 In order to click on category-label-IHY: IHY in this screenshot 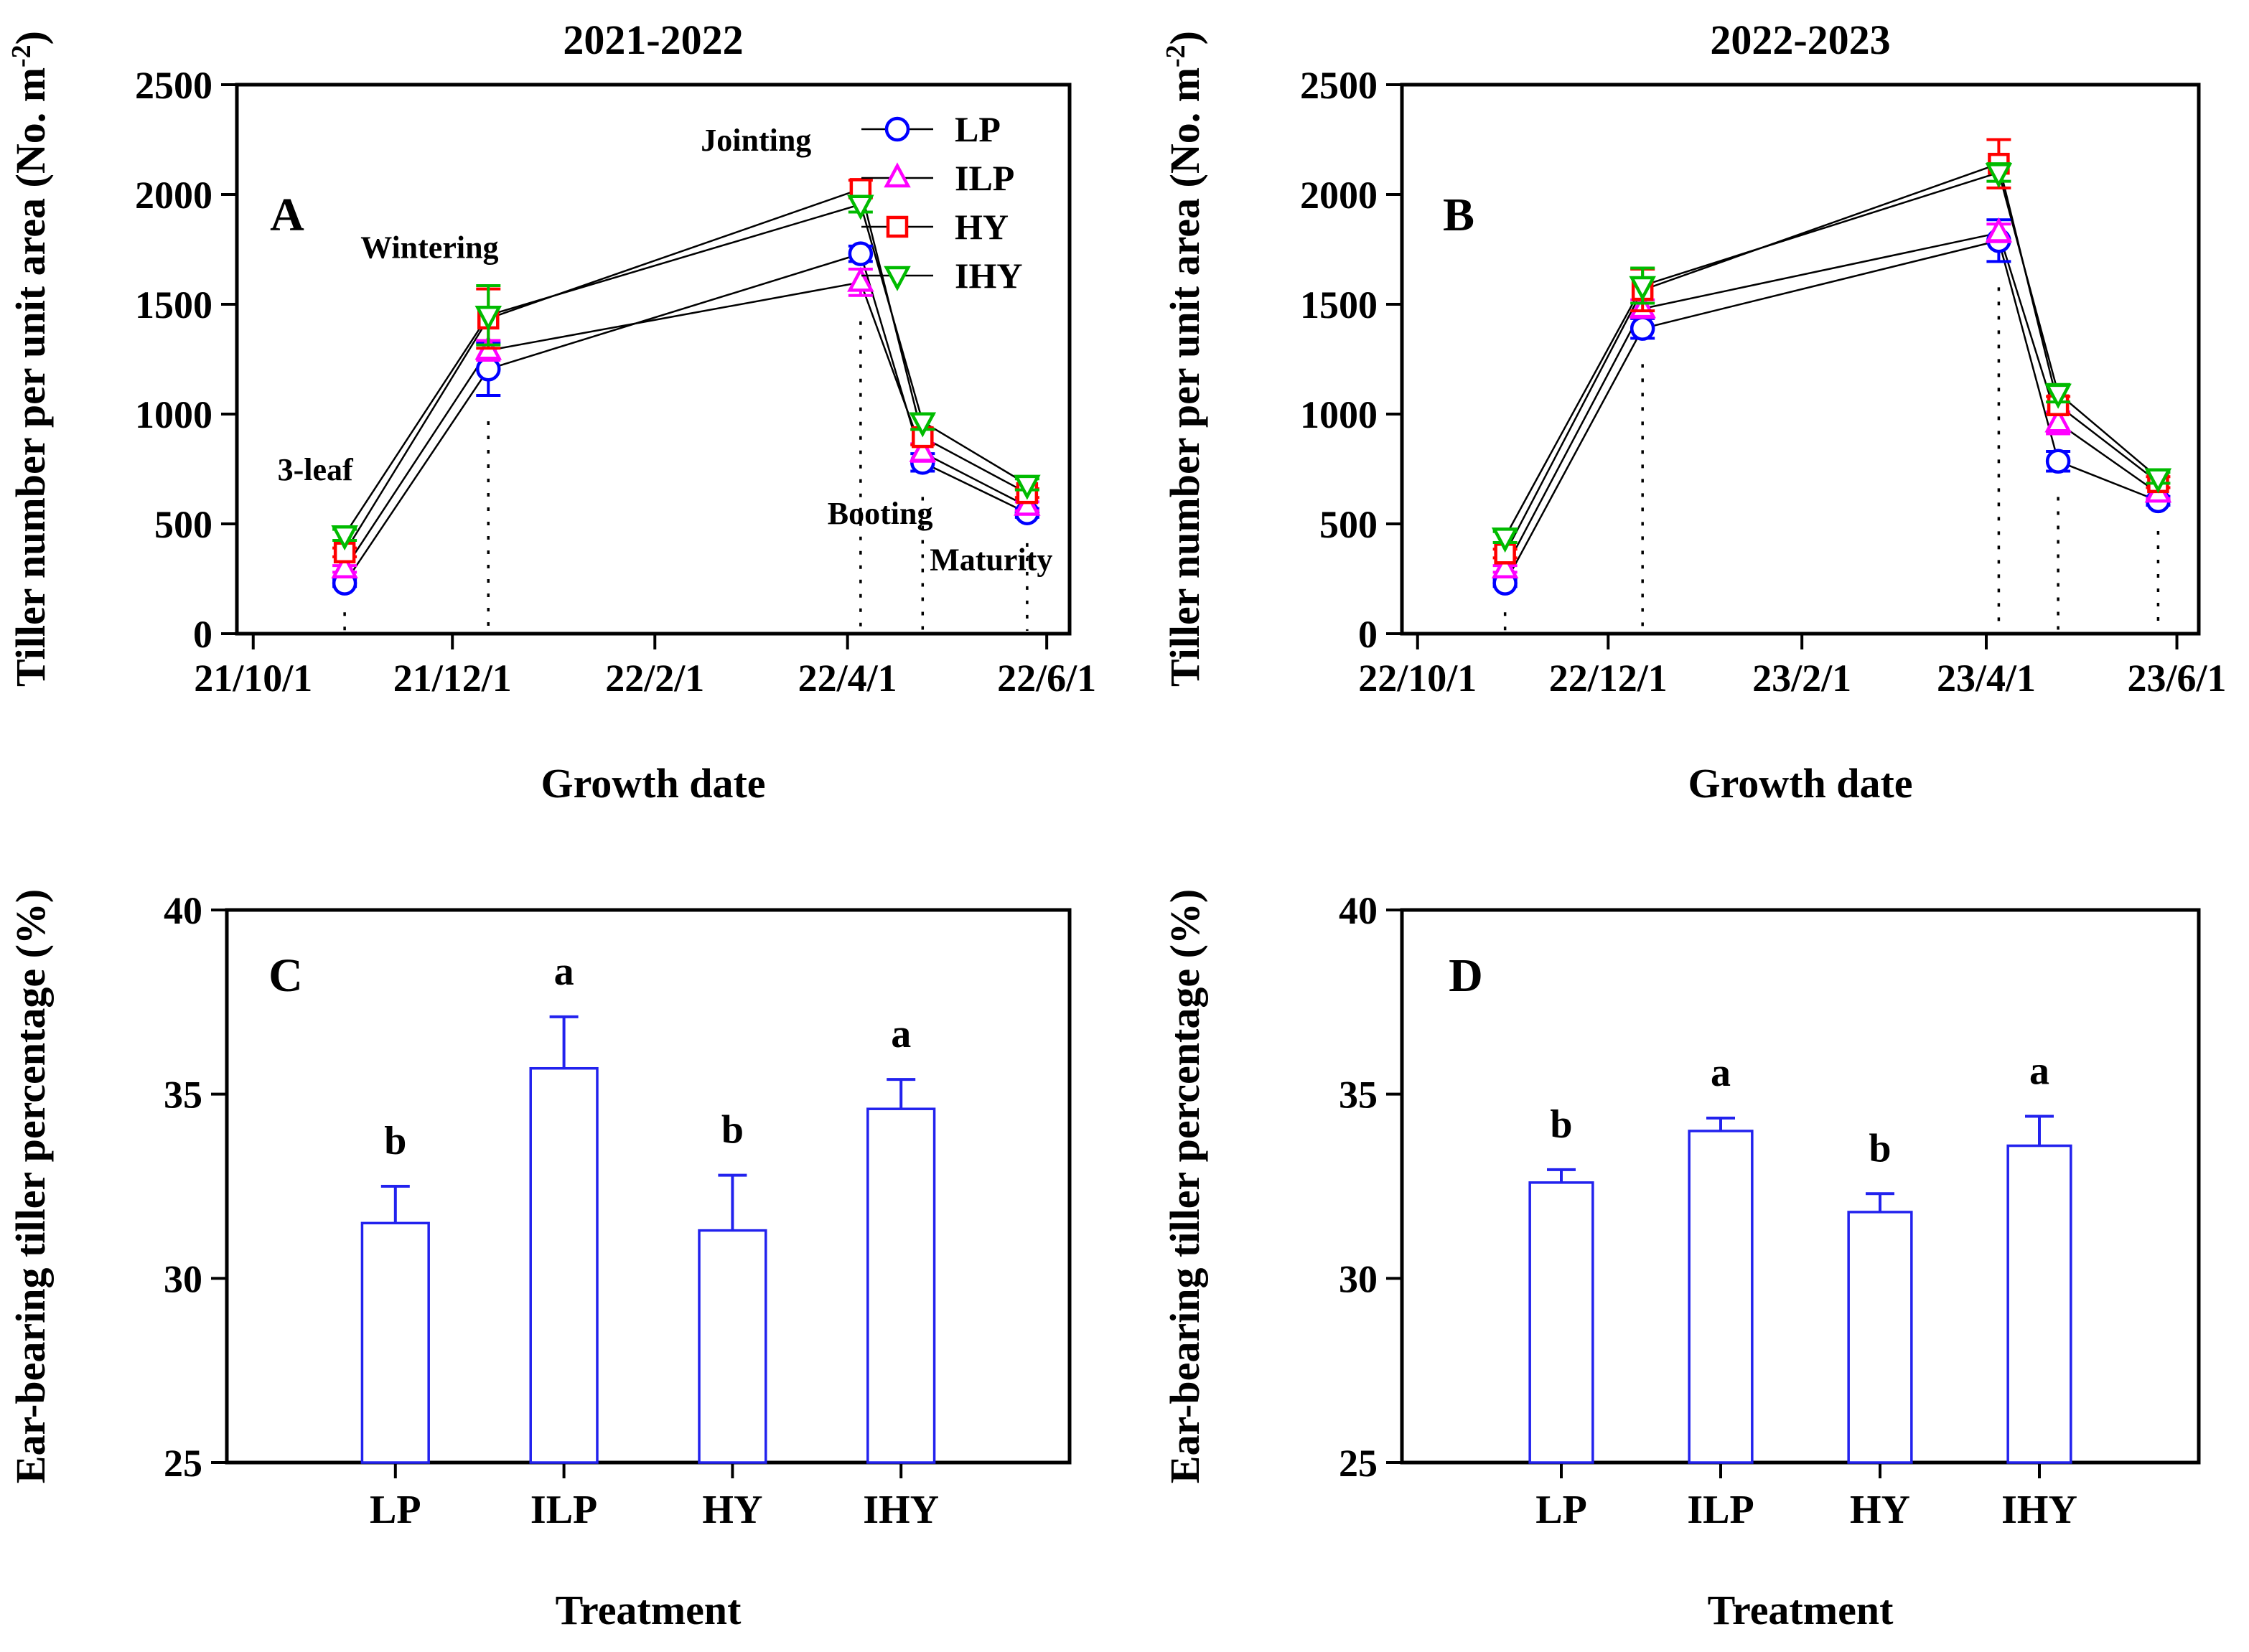, I will do `click(901, 1510)`.